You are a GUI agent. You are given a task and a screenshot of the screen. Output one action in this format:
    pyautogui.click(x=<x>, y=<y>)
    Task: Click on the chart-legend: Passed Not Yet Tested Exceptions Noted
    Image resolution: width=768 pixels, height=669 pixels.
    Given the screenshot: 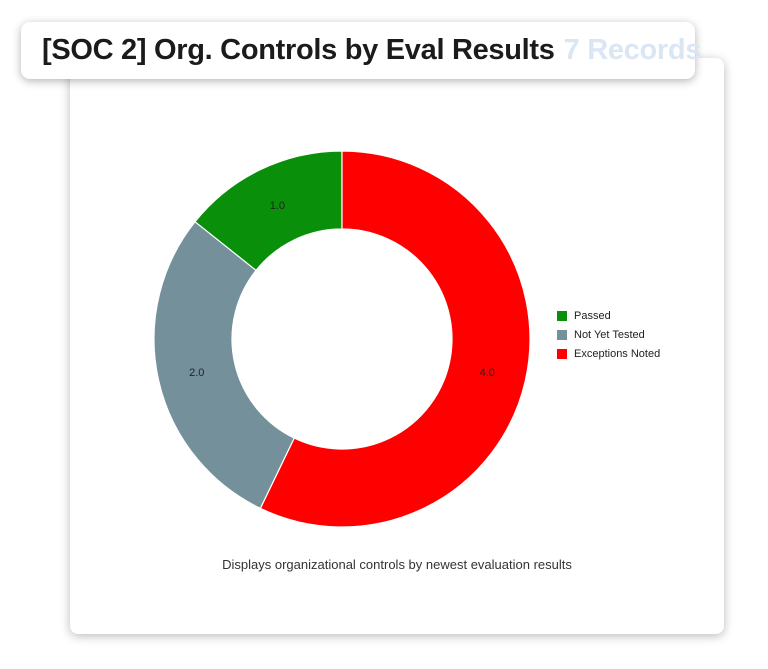 What is the action you would take?
    pyautogui.click(x=608, y=334)
    